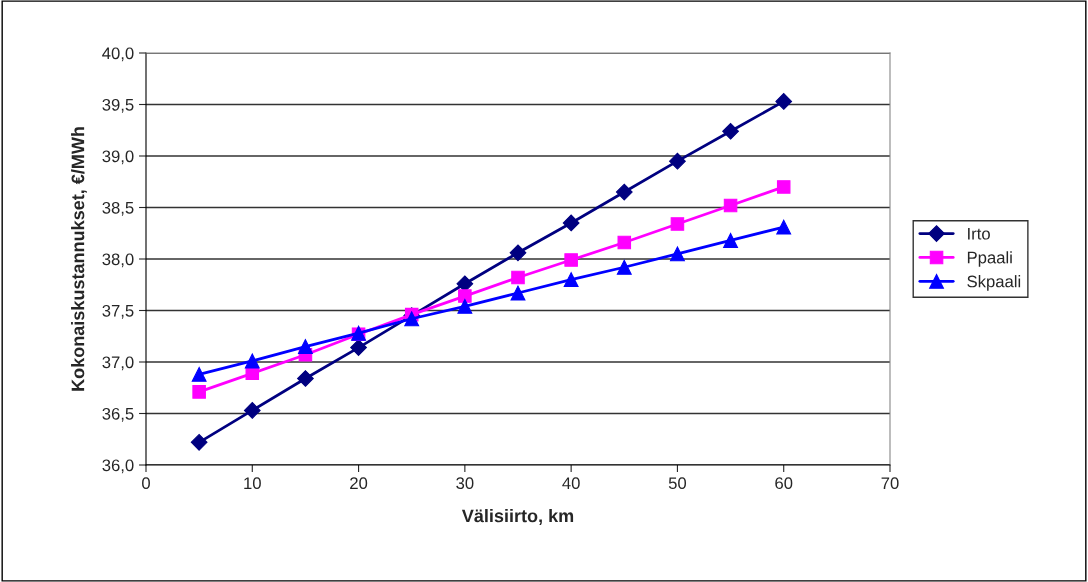 The image size is (1088, 582). Describe the element at coordinates (118, 208) in the screenshot. I see `y-tick-label: 38,5` at that location.